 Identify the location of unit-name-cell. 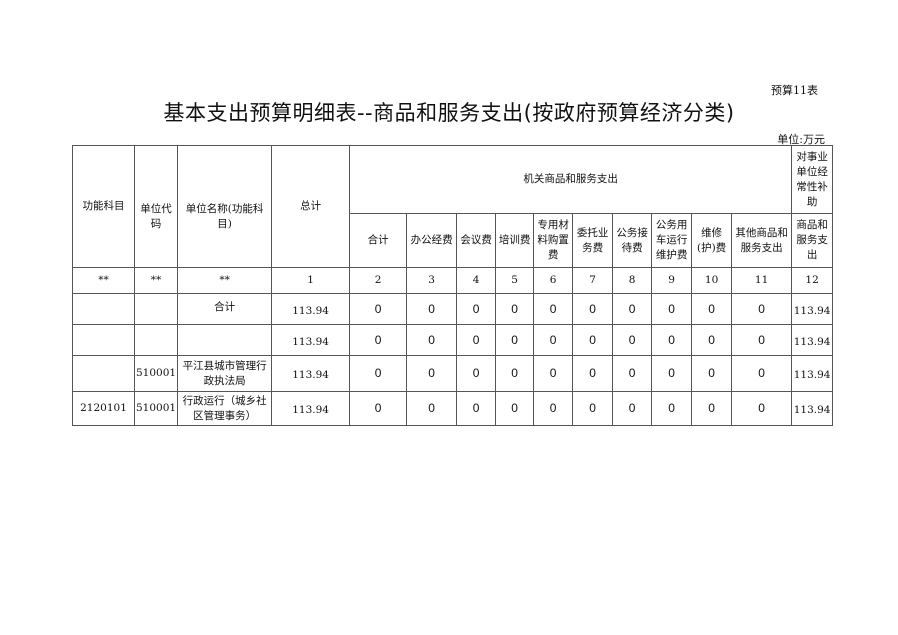
(225, 340).